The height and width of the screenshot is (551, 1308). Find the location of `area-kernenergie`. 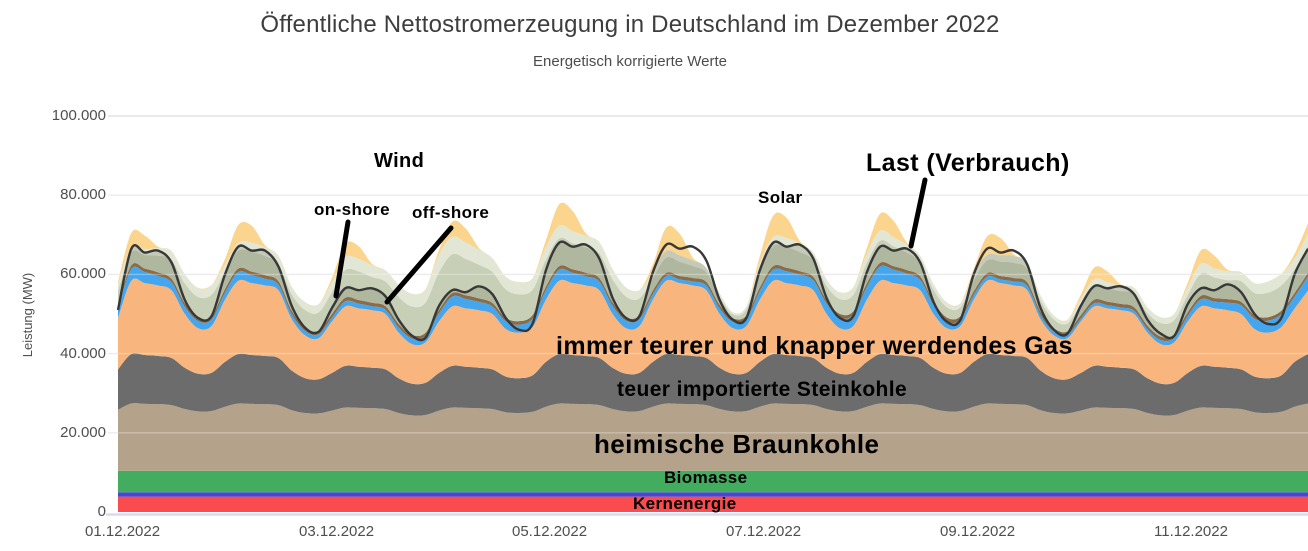

area-kernenergie is located at coordinates (713, 504).